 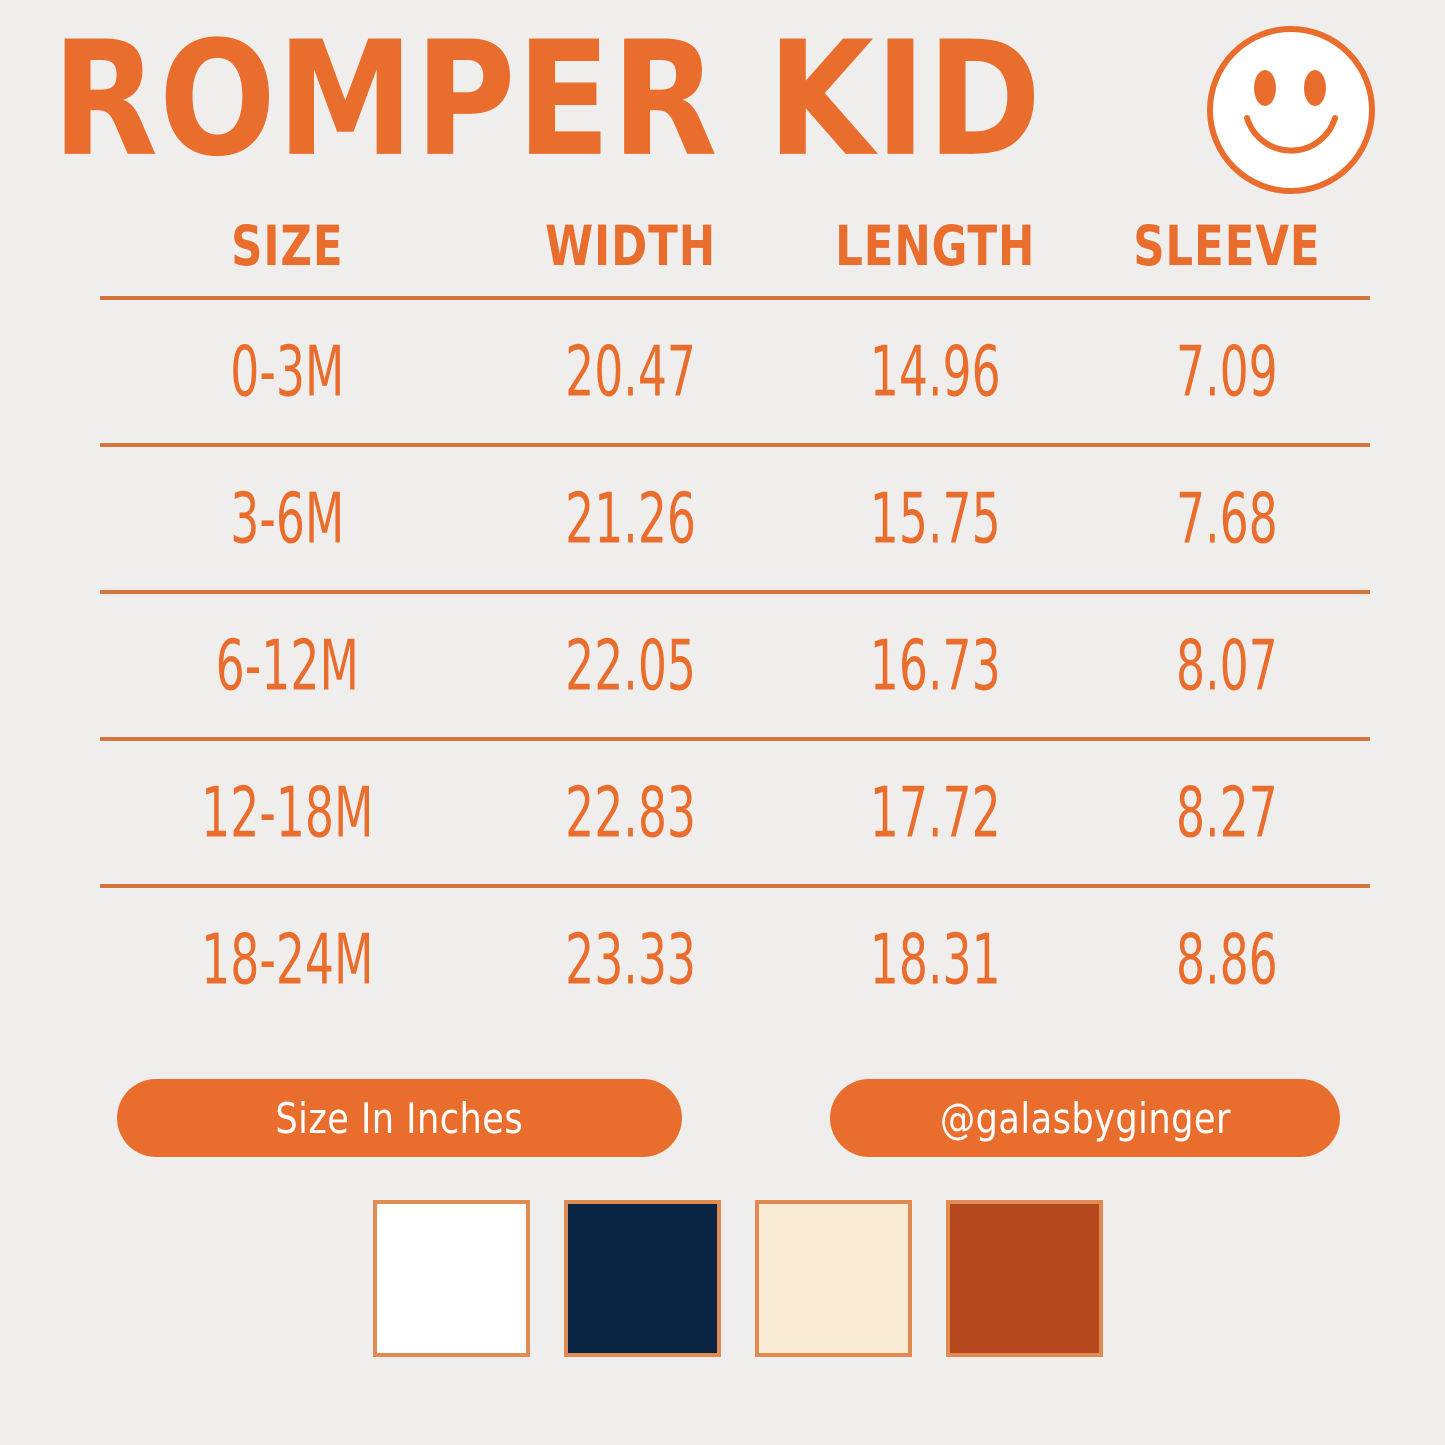 I want to click on table-header-row: SIZE WIDTH LENGTH SLEEVE, so click(x=735, y=246).